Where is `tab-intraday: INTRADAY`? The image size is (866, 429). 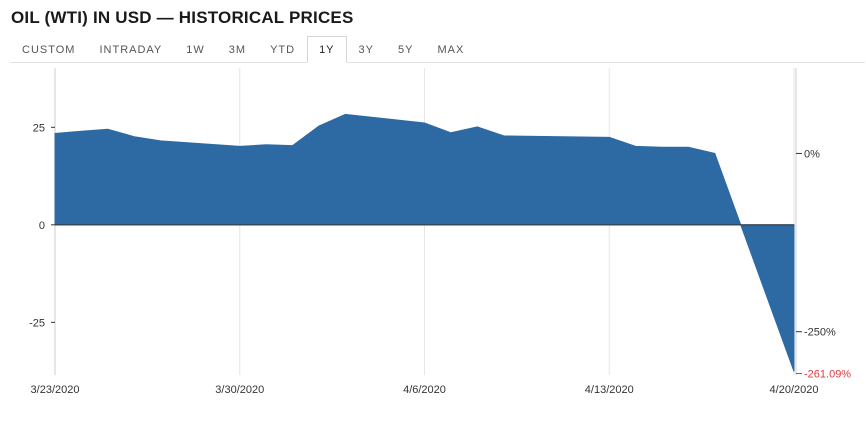
tab-intraday: INTRADAY is located at coordinates (131, 50).